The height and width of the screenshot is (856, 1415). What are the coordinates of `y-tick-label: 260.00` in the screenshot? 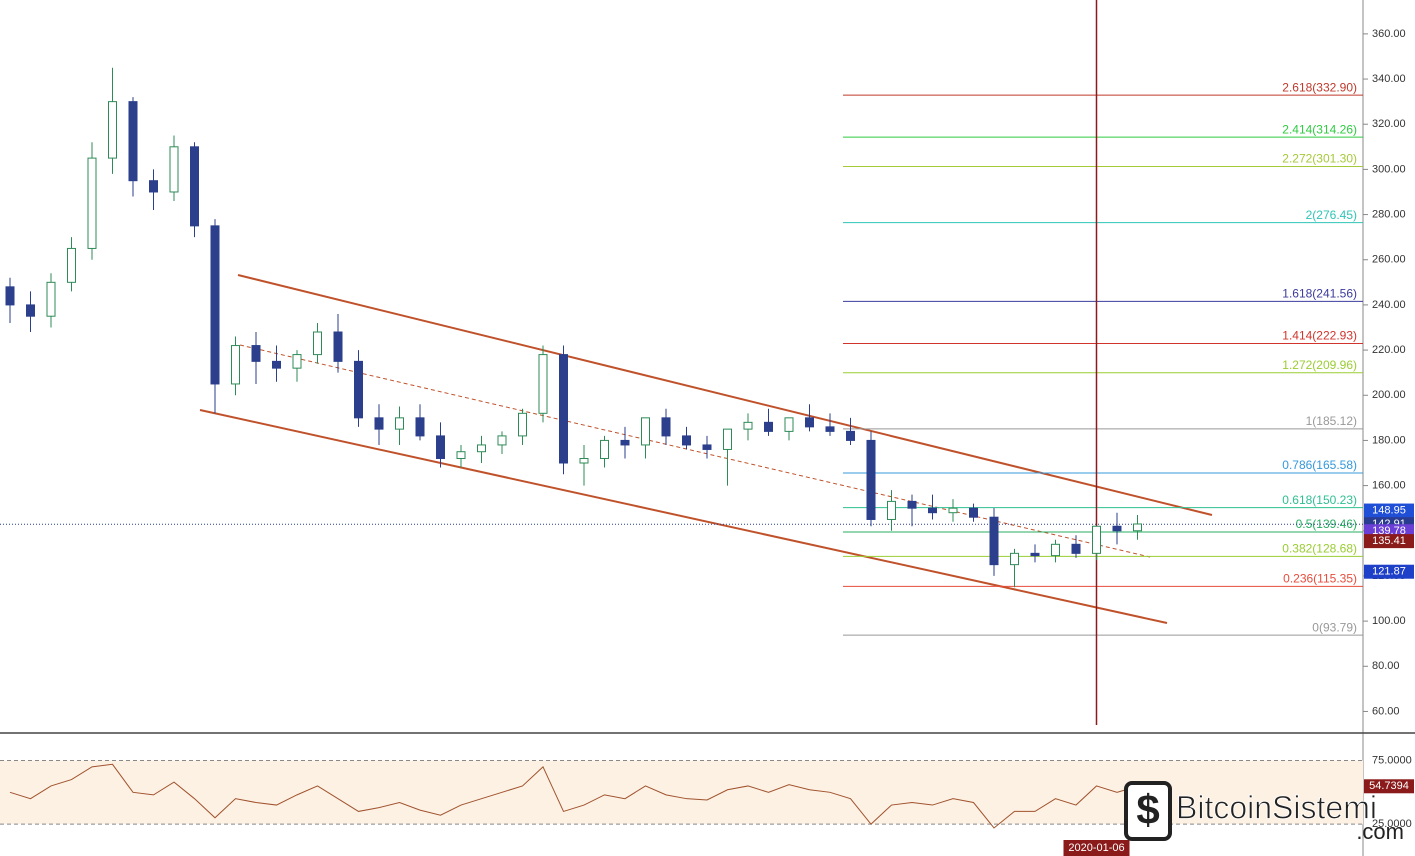 It's located at (1389, 260).